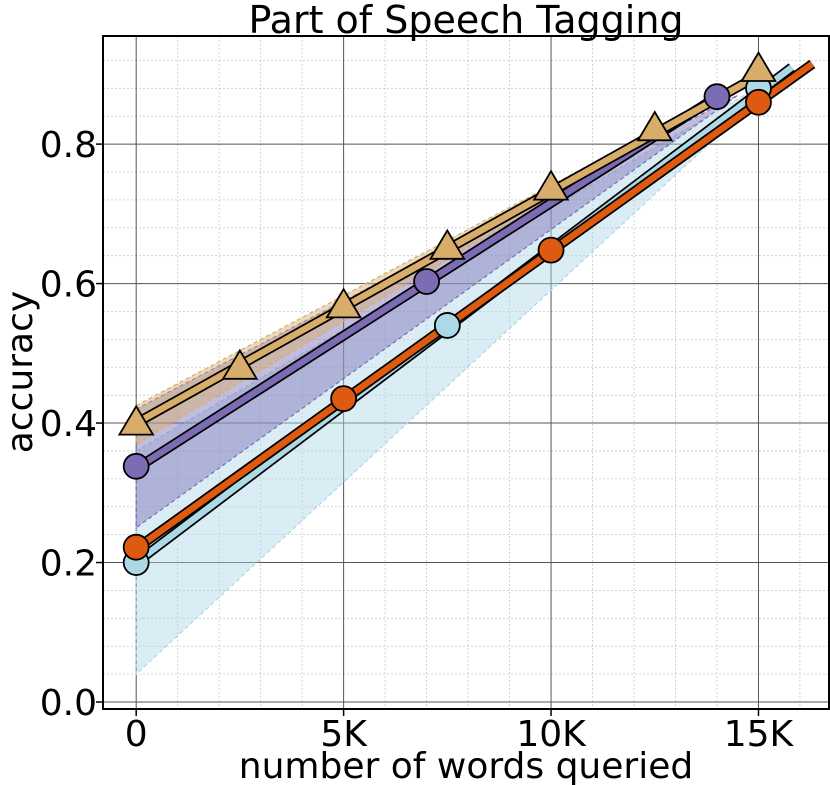 This screenshot has height=785, width=830. What do you see at coordinates (68, 285) in the screenshot?
I see `y-tick-label: 0.6` at bounding box center [68, 285].